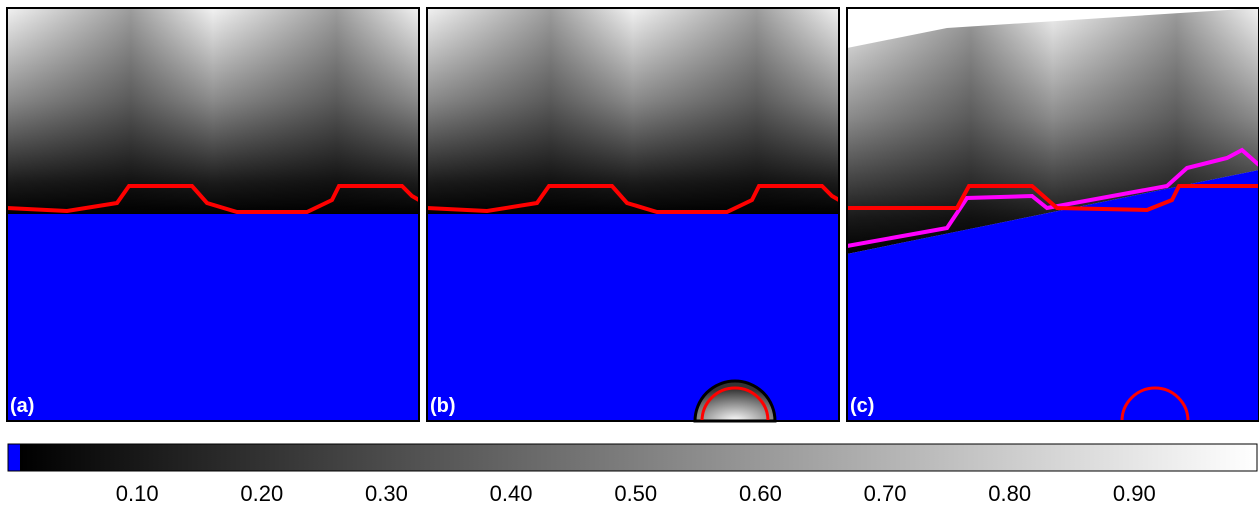 The width and height of the screenshot is (1259, 510). I want to click on panel-label: (b), so click(443, 406).